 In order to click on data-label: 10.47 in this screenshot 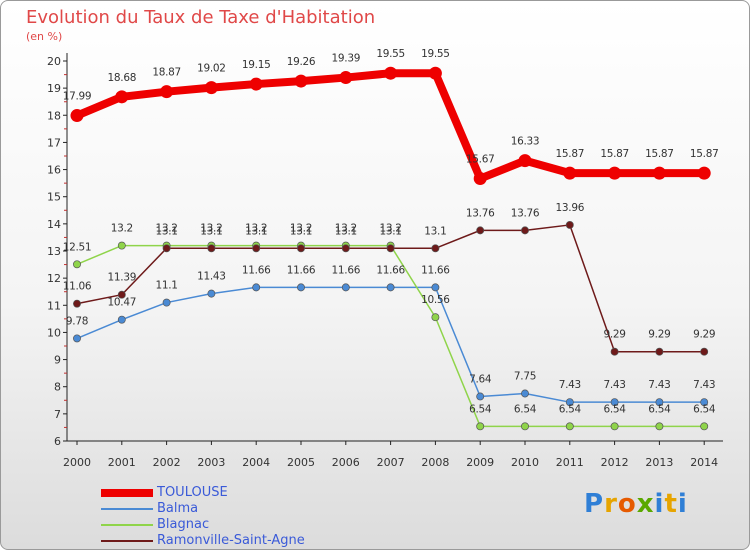, I will do `click(122, 303)`.